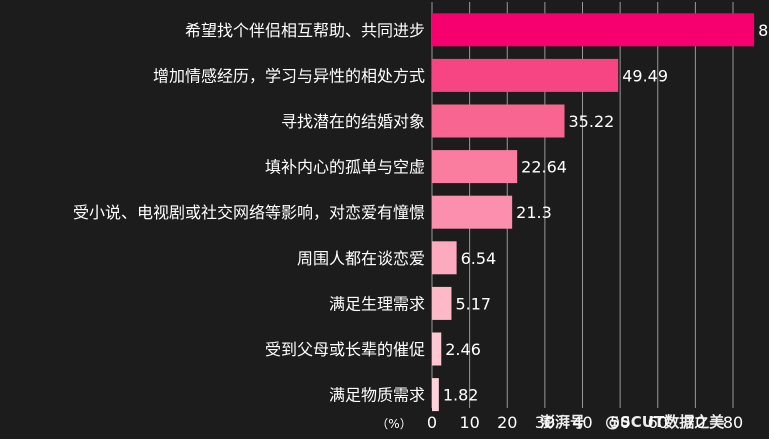  Describe the element at coordinates (620, 422) in the screenshot. I see `x-tick-label: 50` at that location.